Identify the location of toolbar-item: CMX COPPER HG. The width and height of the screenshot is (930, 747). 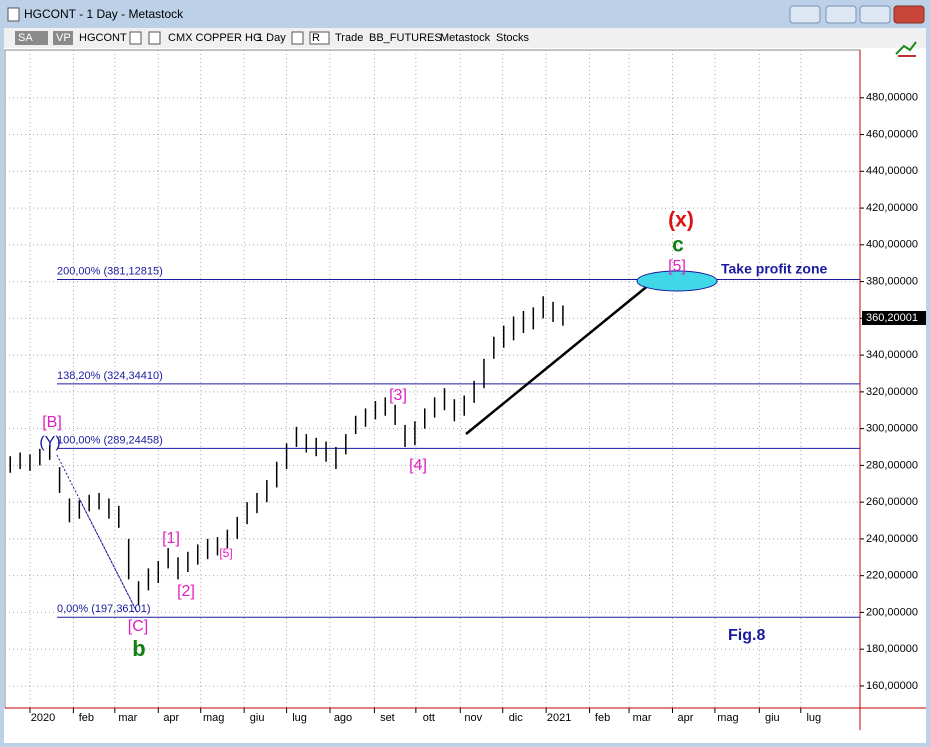
(215, 38).